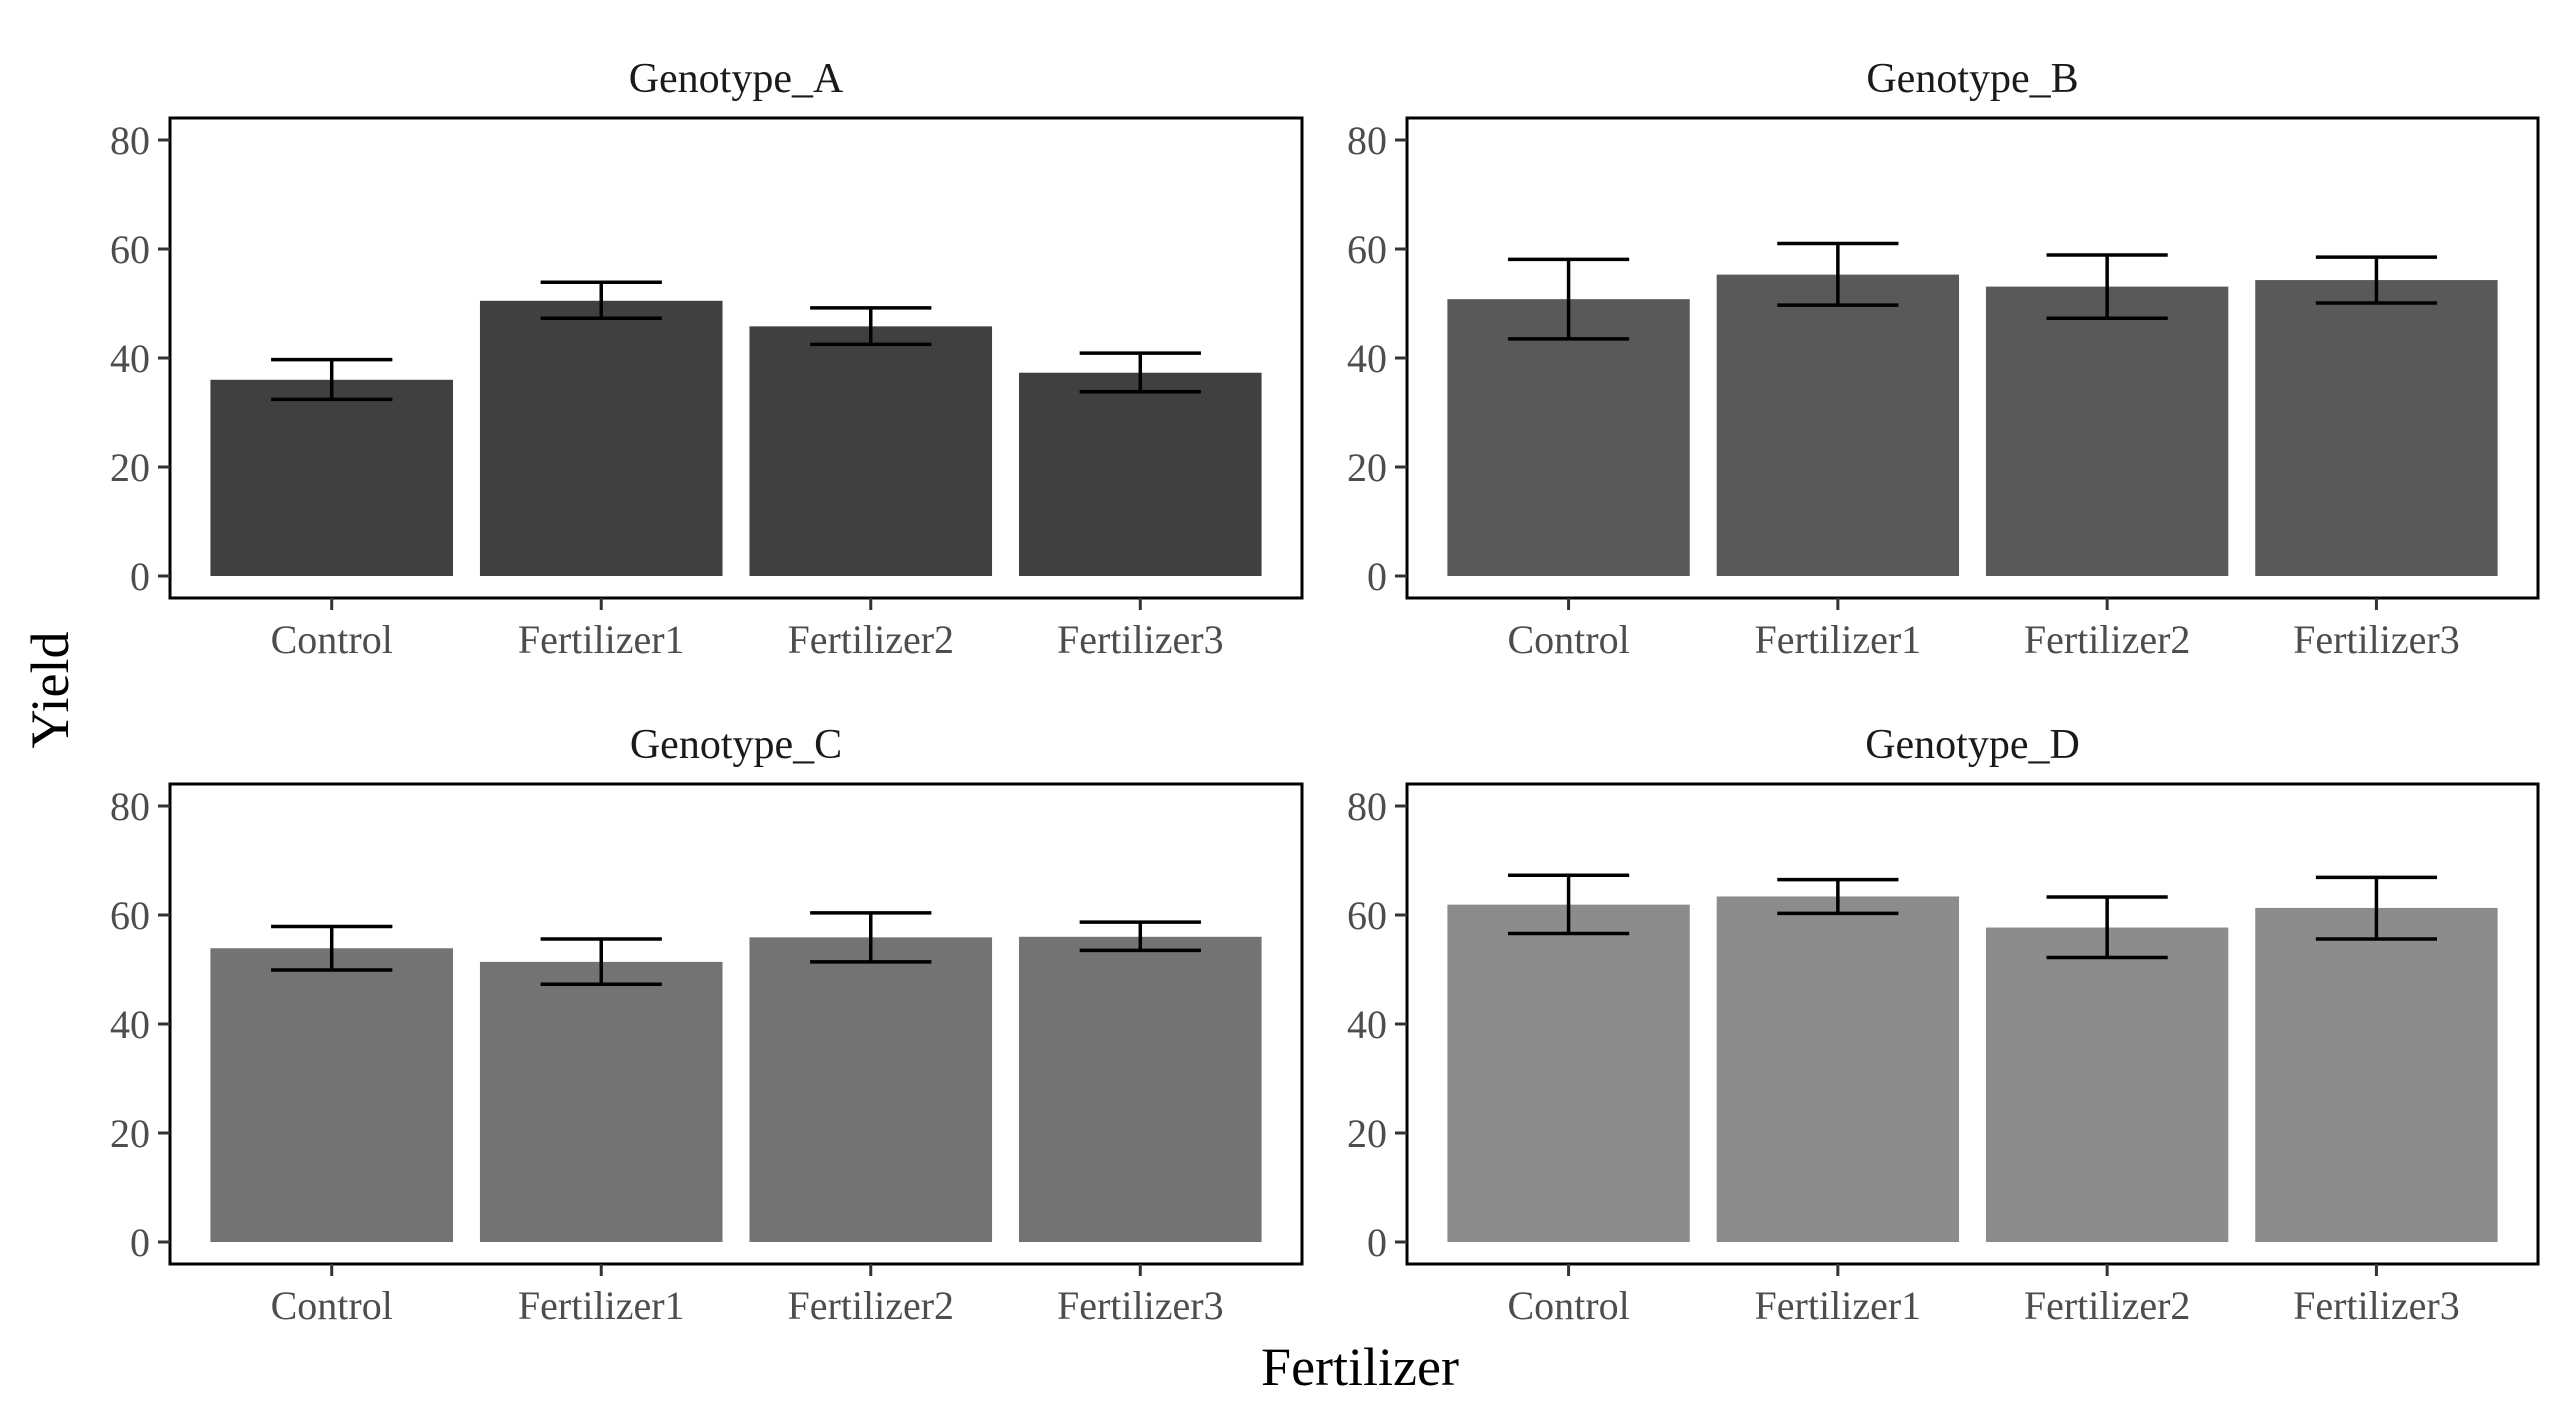  Describe the element at coordinates (1972, 745) in the screenshot. I see `facet-title: Genotype_D` at that location.